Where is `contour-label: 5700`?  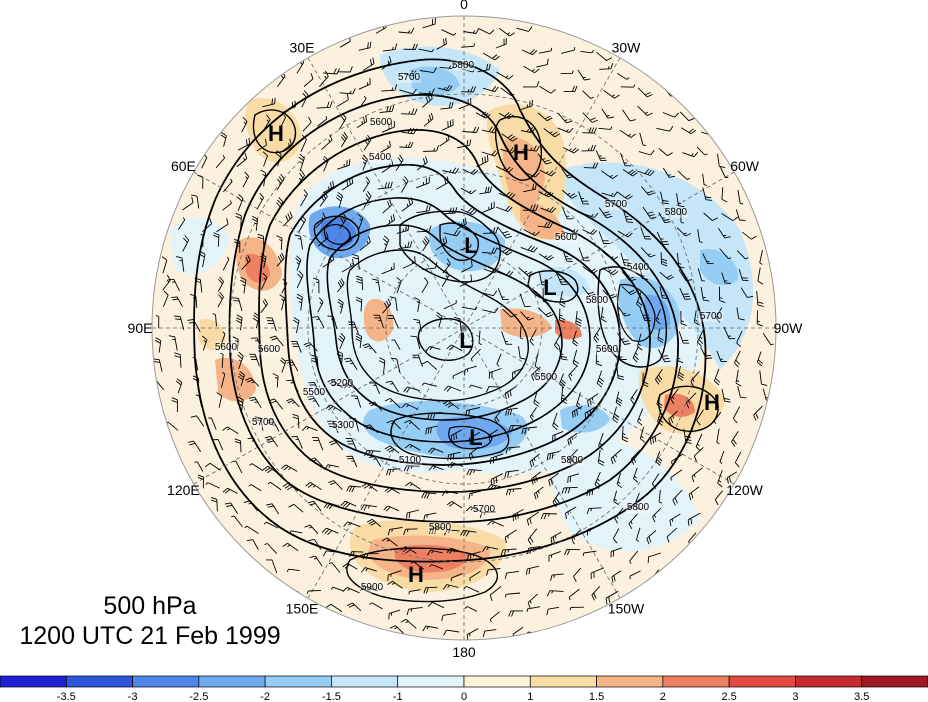 contour-label: 5700 is located at coordinates (711, 316).